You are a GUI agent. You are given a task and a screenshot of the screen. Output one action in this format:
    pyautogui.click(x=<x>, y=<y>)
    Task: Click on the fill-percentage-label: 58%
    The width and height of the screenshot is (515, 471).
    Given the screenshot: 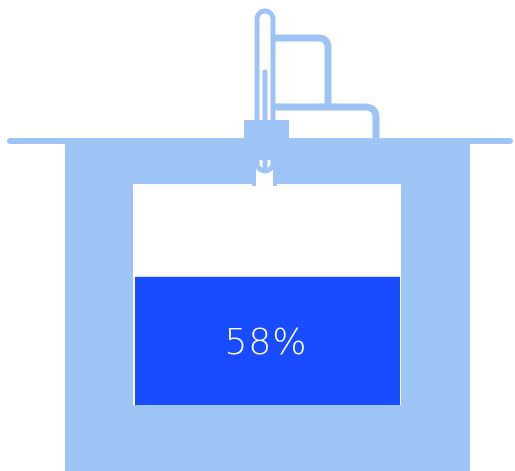 What is the action you would take?
    pyautogui.click(x=265, y=342)
    